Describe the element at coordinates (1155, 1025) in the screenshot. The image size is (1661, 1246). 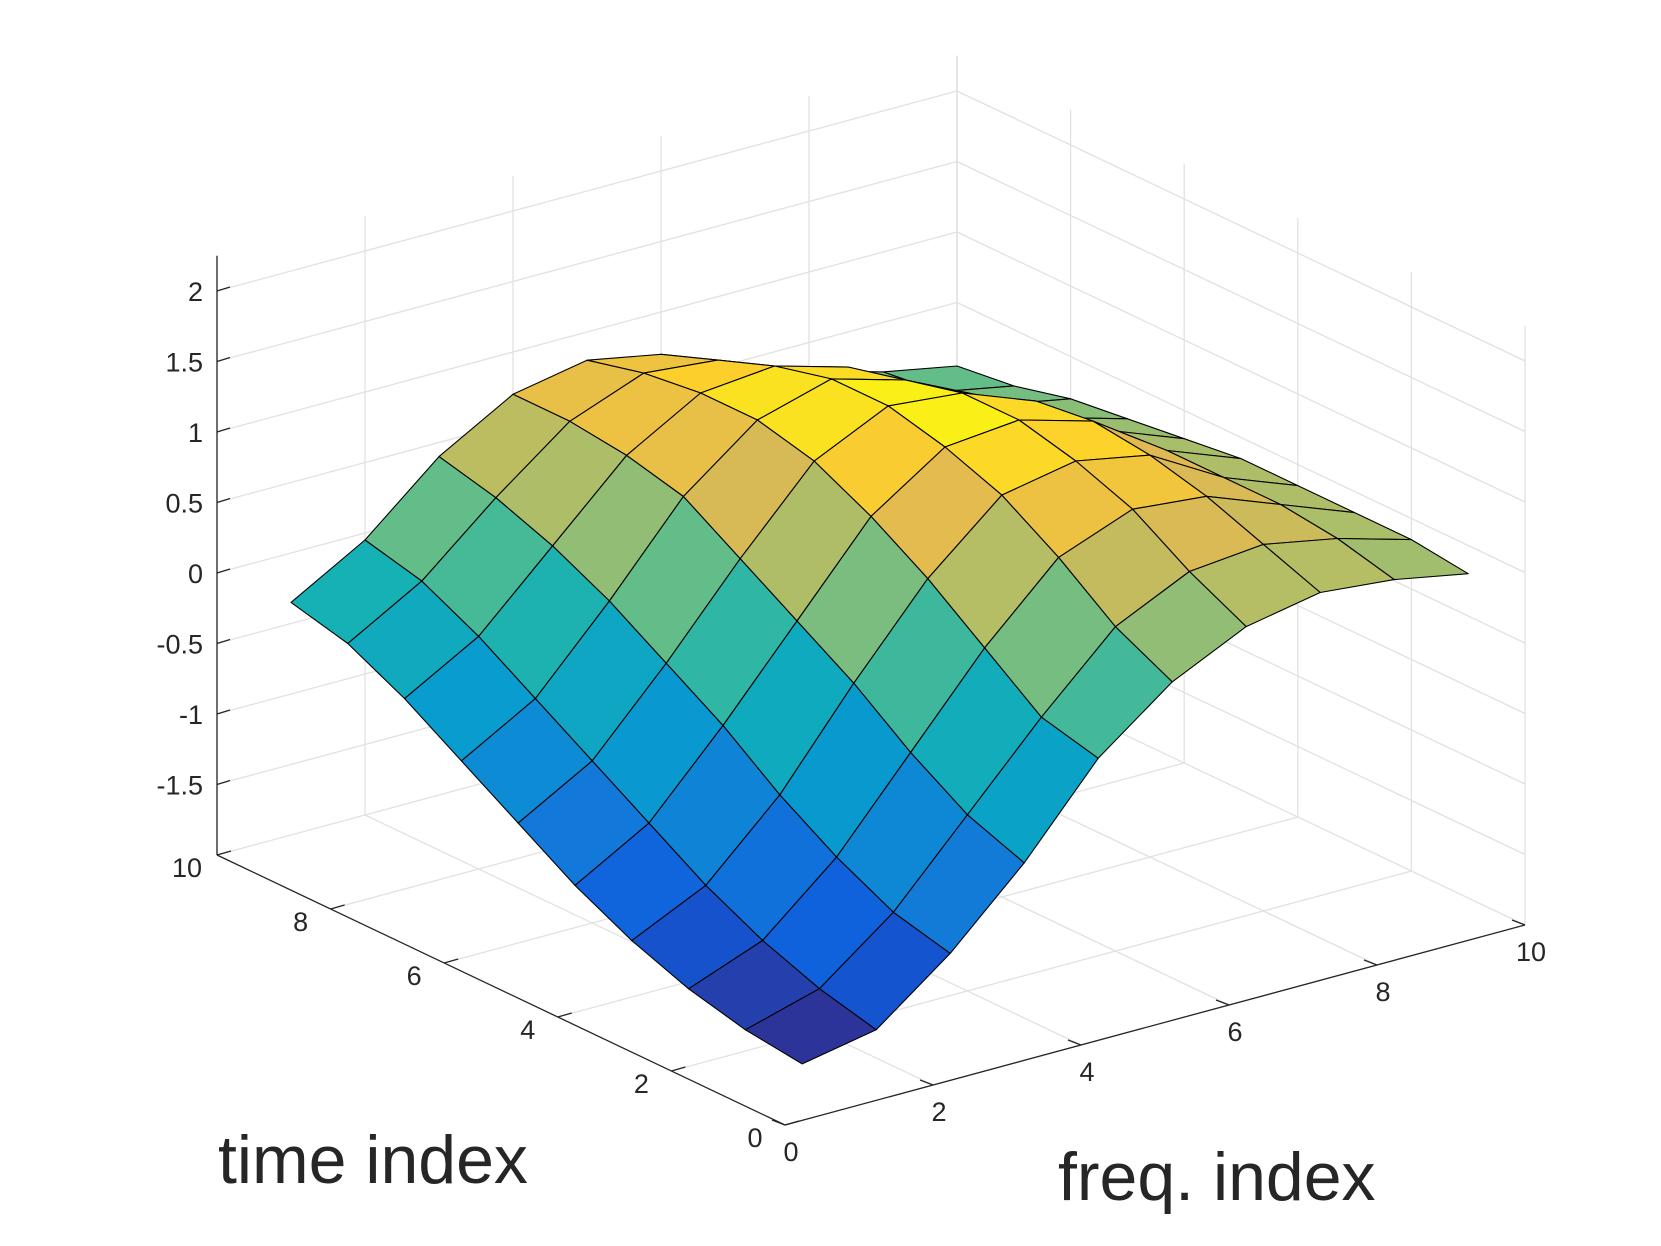
I see `x-axis-line` at that location.